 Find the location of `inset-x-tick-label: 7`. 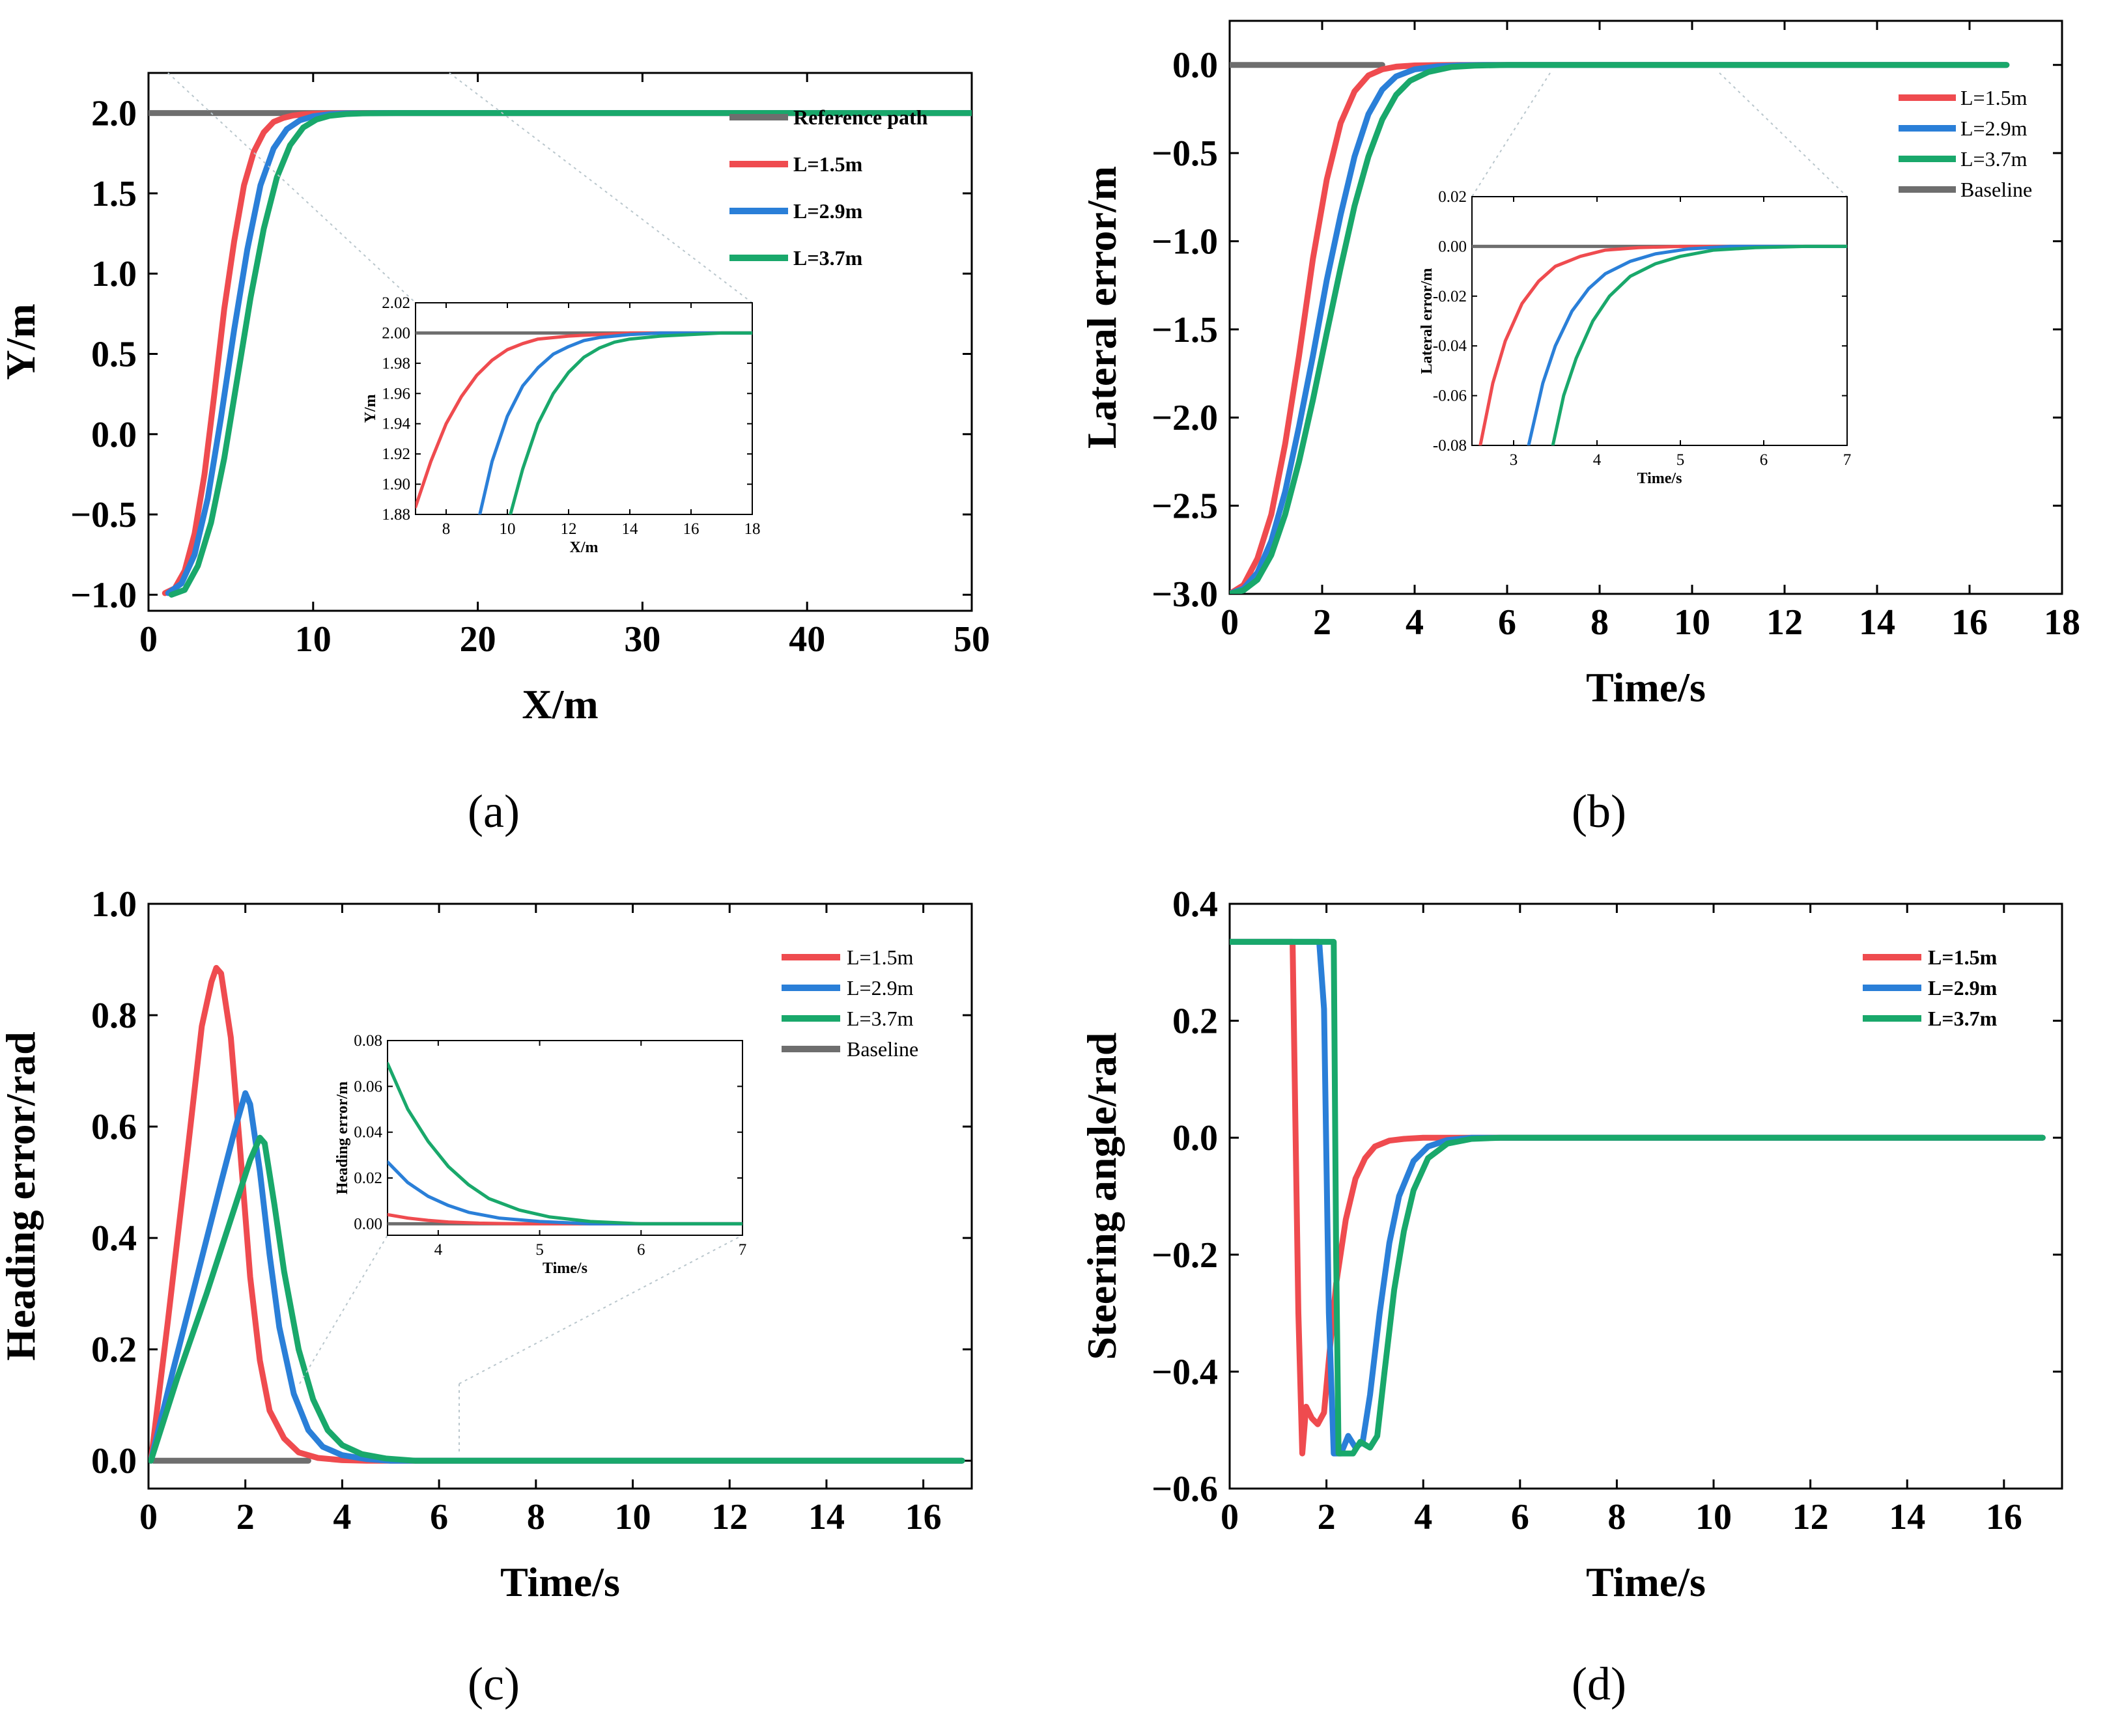

inset-x-tick-label: 7 is located at coordinates (1848, 460).